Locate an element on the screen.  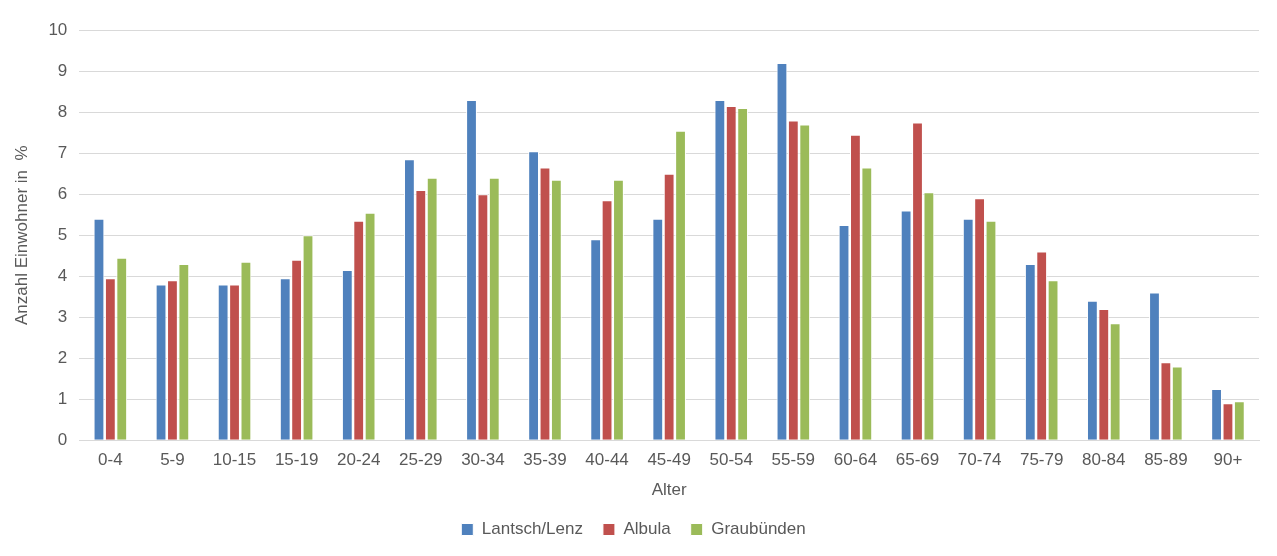
y-tick-label: 6 is located at coordinates (62, 193).